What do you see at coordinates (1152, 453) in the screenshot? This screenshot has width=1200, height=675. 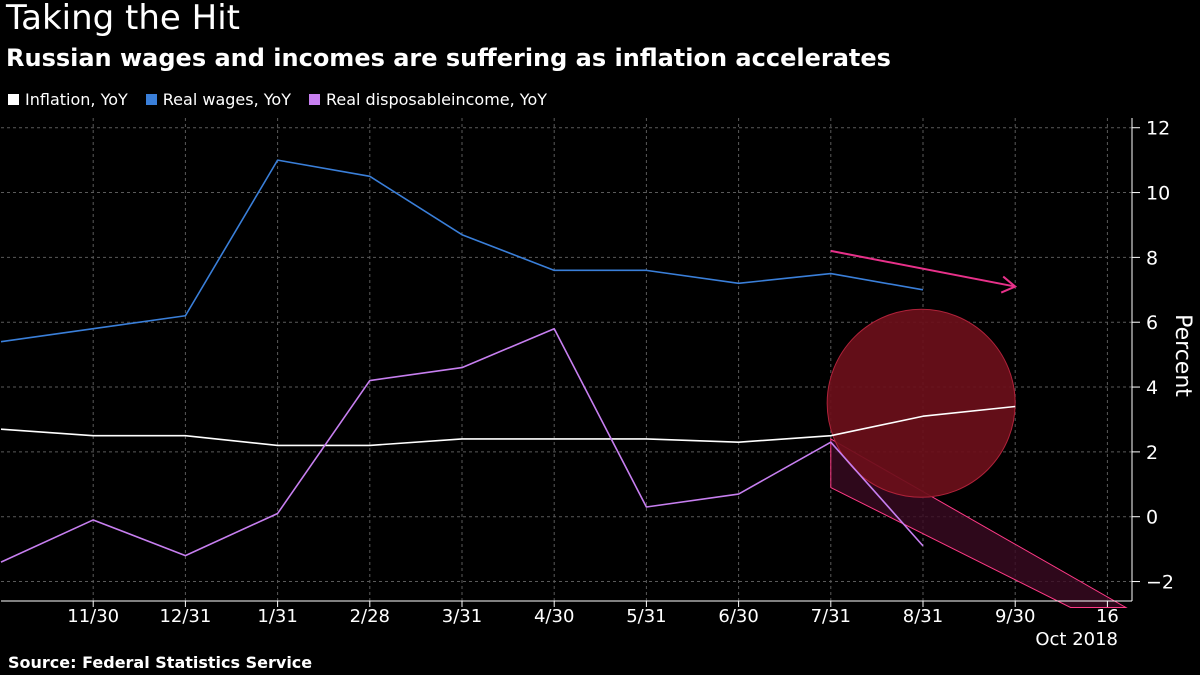 I see `y-tick-label: 2` at bounding box center [1152, 453].